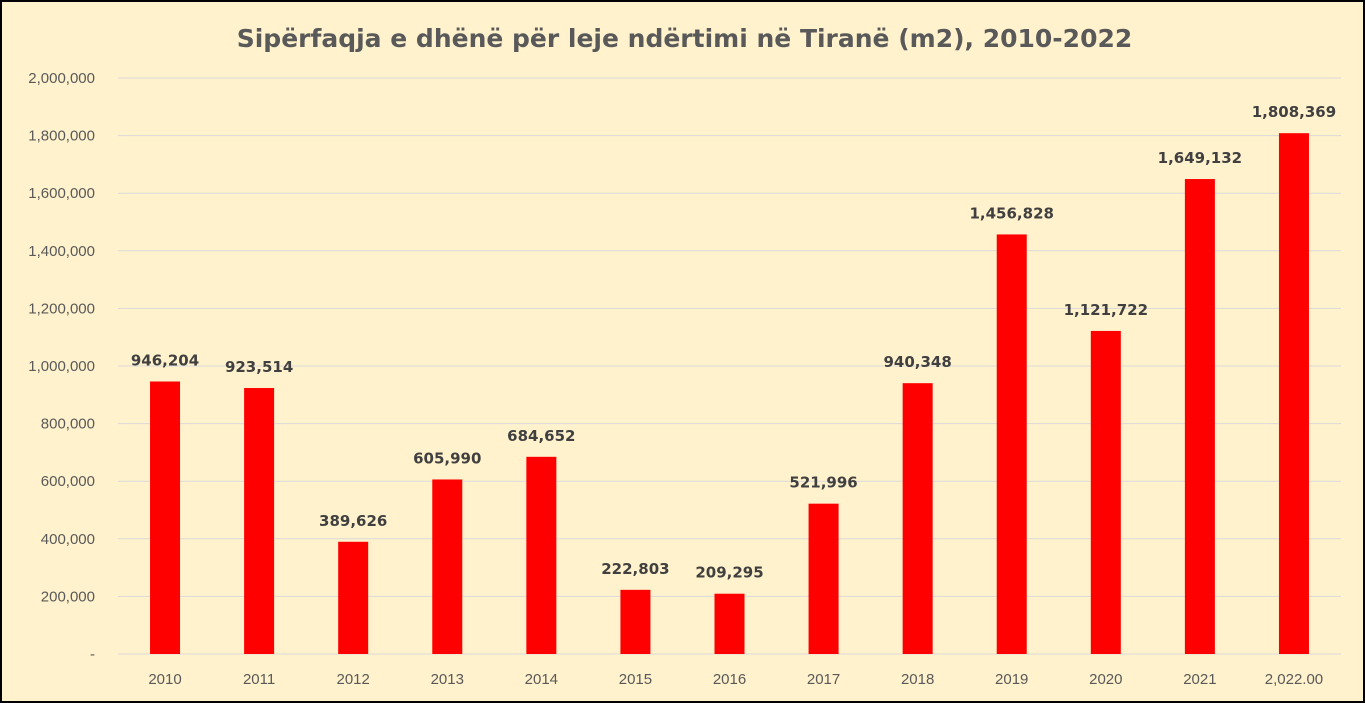 Image resolution: width=1365 pixels, height=703 pixels. Describe the element at coordinates (353, 679) in the screenshot. I see `x-tick-label: 2012` at that location.